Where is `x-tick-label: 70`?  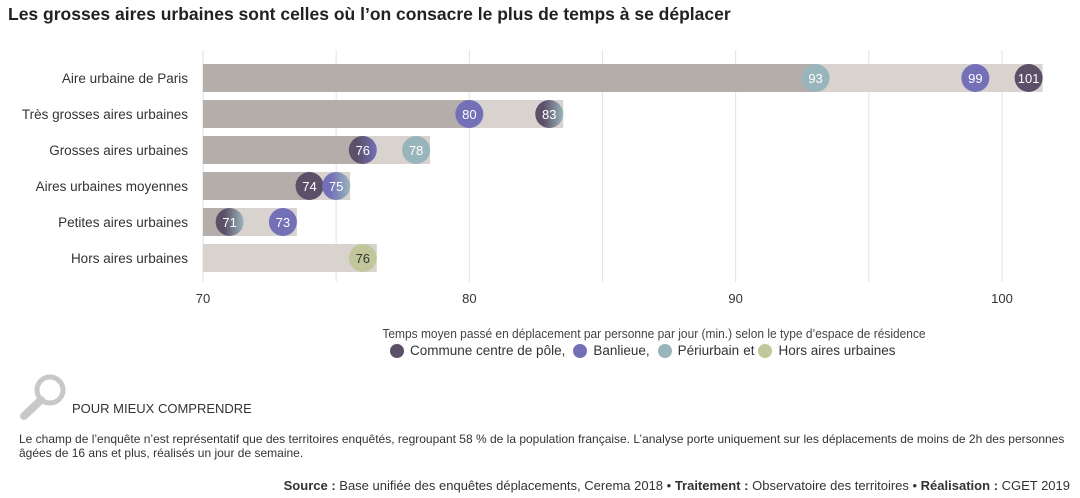
x-tick-label: 70 is located at coordinates (203, 298).